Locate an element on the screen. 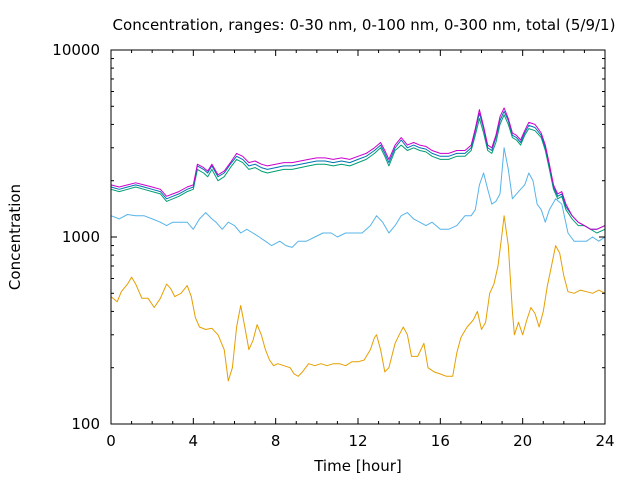 The image size is (640, 480). x-axis-label: Time [hour] is located at coordinates (357, 466).